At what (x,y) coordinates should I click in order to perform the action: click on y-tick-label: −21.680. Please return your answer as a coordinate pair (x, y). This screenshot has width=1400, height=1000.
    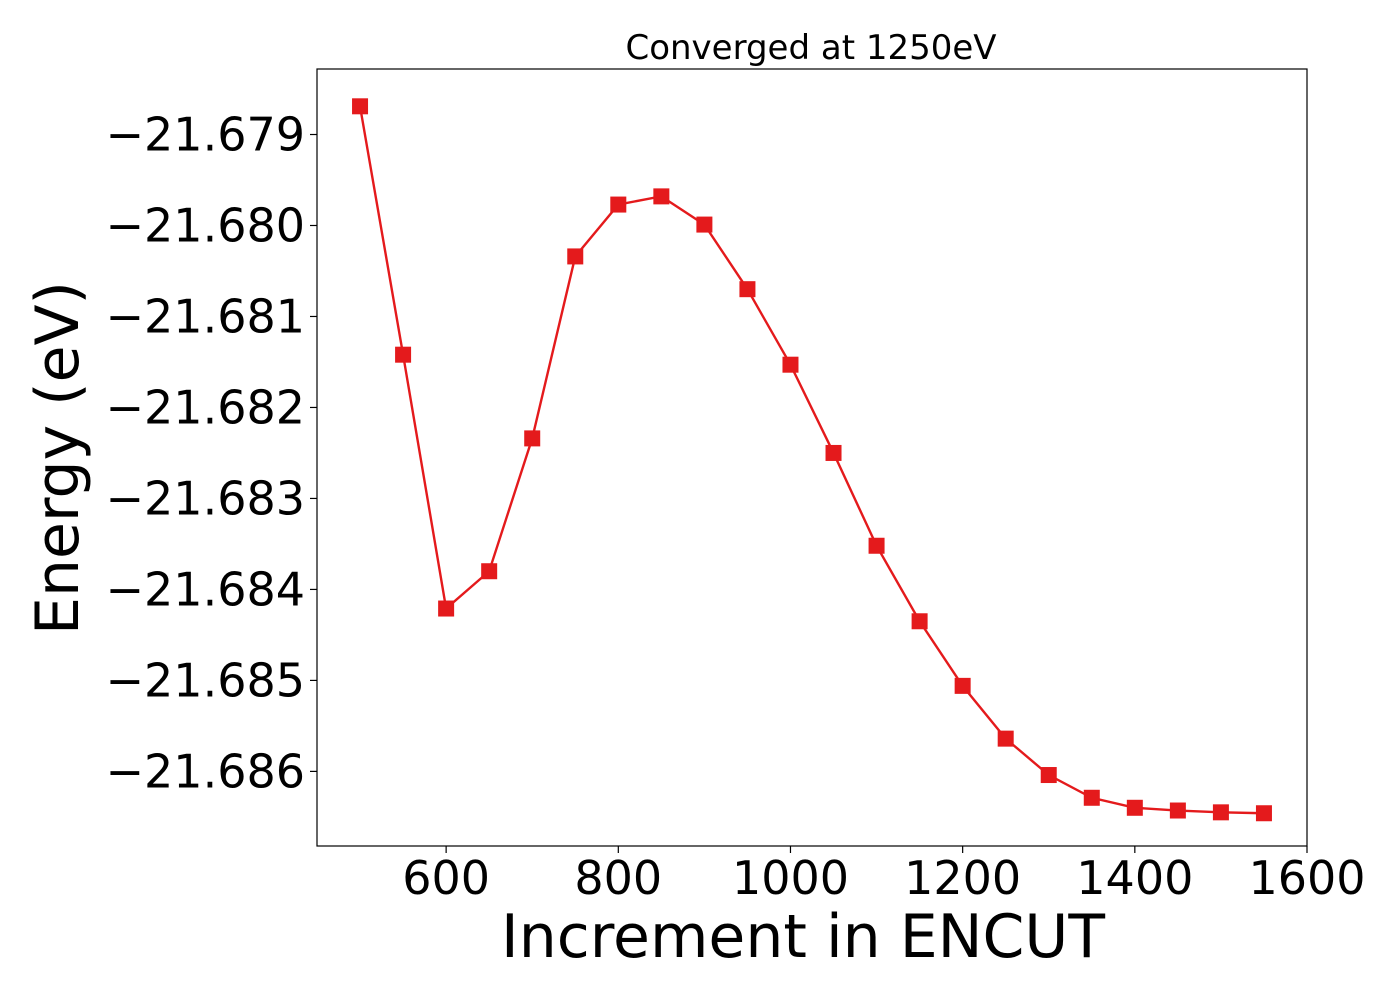
    Looking at the image, I should click on (206, 225).